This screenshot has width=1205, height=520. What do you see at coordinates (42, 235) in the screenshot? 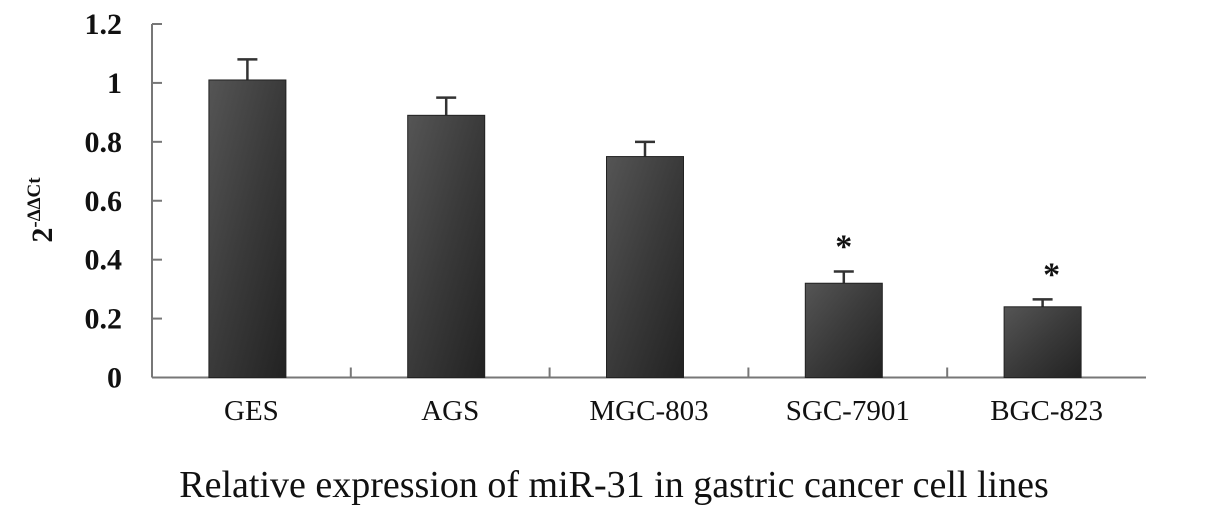
I see `y-axis-label-base: 2` at bounding box center [42, 235].